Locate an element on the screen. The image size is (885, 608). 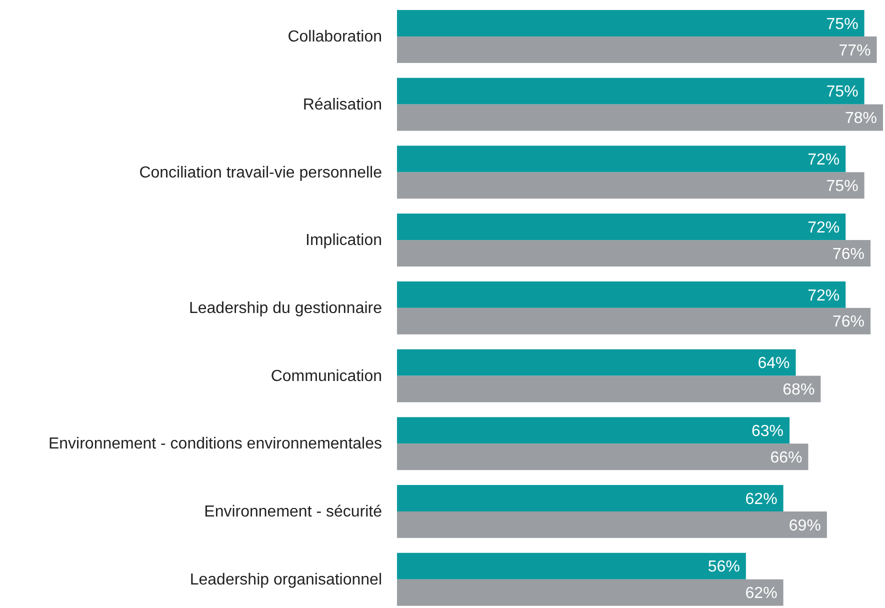
y-tick-label: Leadership du gestionnaire is located at coordinates (285, 309).